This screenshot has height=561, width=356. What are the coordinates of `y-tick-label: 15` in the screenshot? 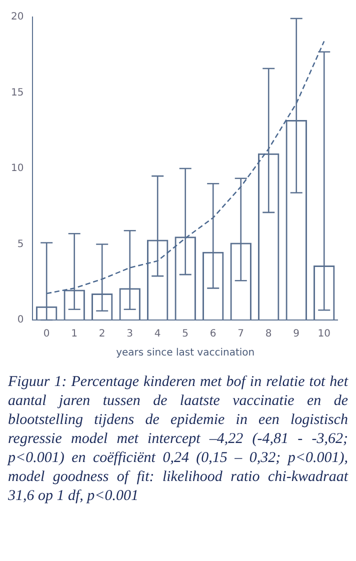 It's located at (17, 92).